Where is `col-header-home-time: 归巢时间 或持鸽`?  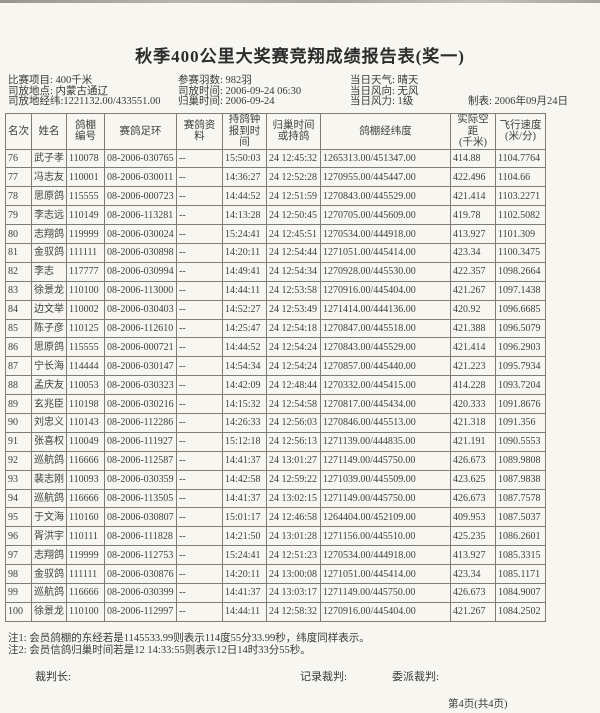
col-header-home-time: 归巢时间 或持鸽 is located at coordinates (293, 131).